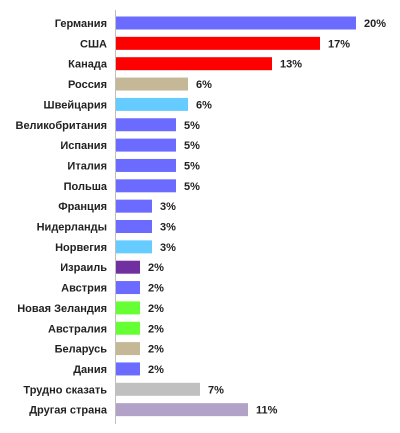  Describe the element at coordinates (65, 390) in the screenshot. I see `category-label: Трудно сказать` at that location.